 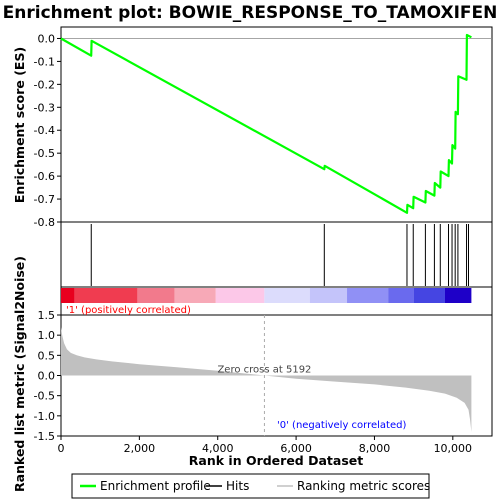 What do you see at coordinates (44, 416) in the screenshot?
I see `metric-y-tick-label: -1.0` at bounding box center [44, 416].